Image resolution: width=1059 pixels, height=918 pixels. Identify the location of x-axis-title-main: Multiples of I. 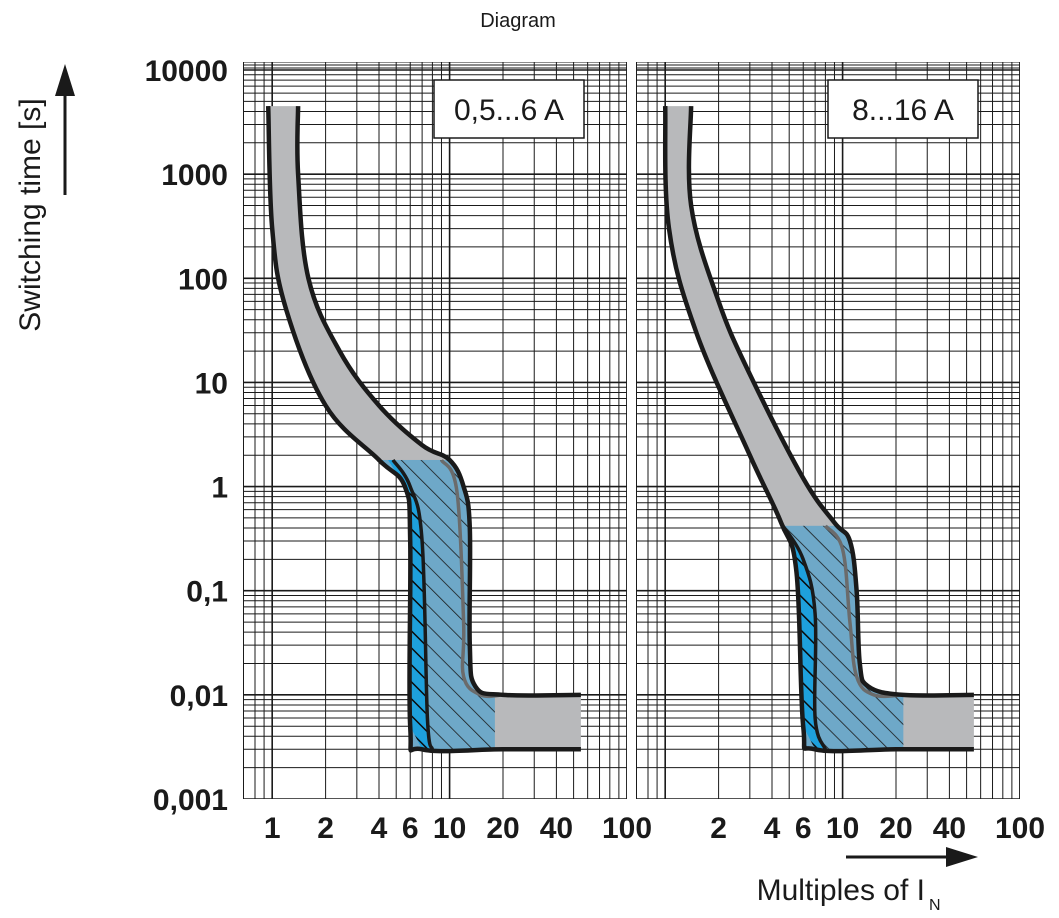
(841, 890).